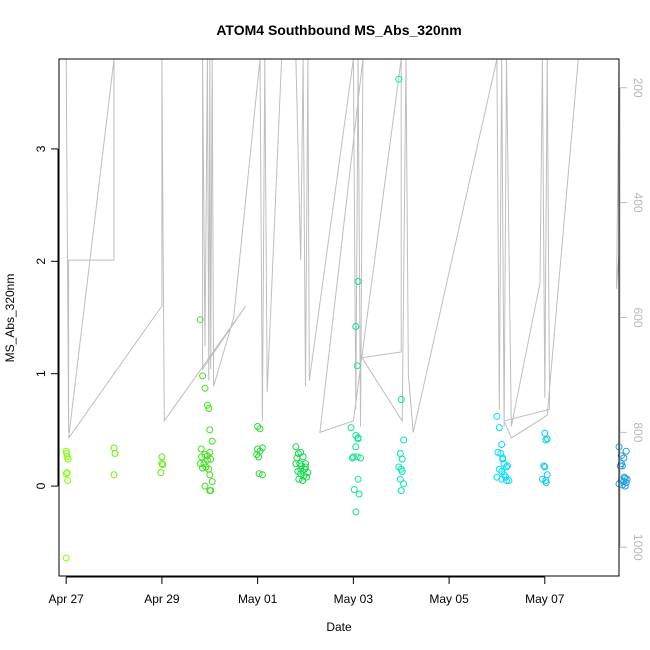 Image resolution: width=650 pixels, height=650 pixels. What do you see at coordinates (545, 599) in the screenshot?
I see `x-tick-label: May 07` at bounding box center [545, 599].